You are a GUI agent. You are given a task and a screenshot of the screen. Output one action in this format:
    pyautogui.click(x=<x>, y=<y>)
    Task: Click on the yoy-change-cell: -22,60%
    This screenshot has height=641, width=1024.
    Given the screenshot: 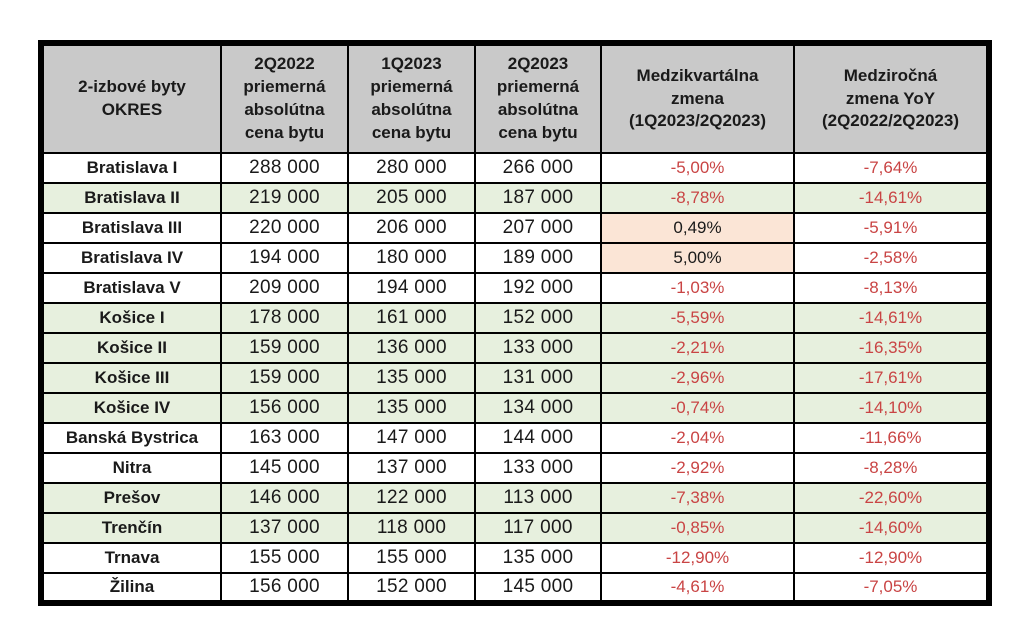 What is the action you would take?
    pyautogui.click(x=891, y=498)
    